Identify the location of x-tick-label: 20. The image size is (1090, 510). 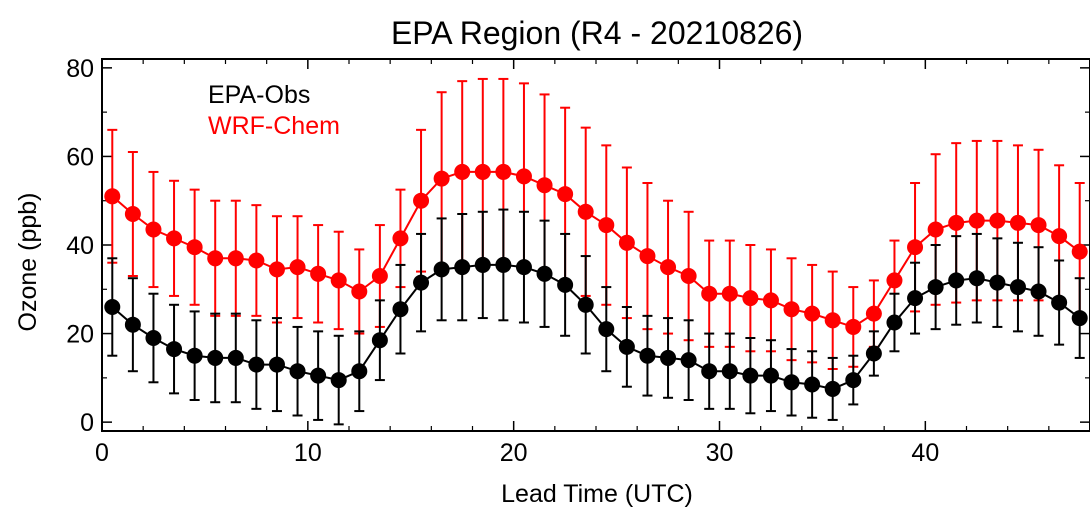
(514, 453).